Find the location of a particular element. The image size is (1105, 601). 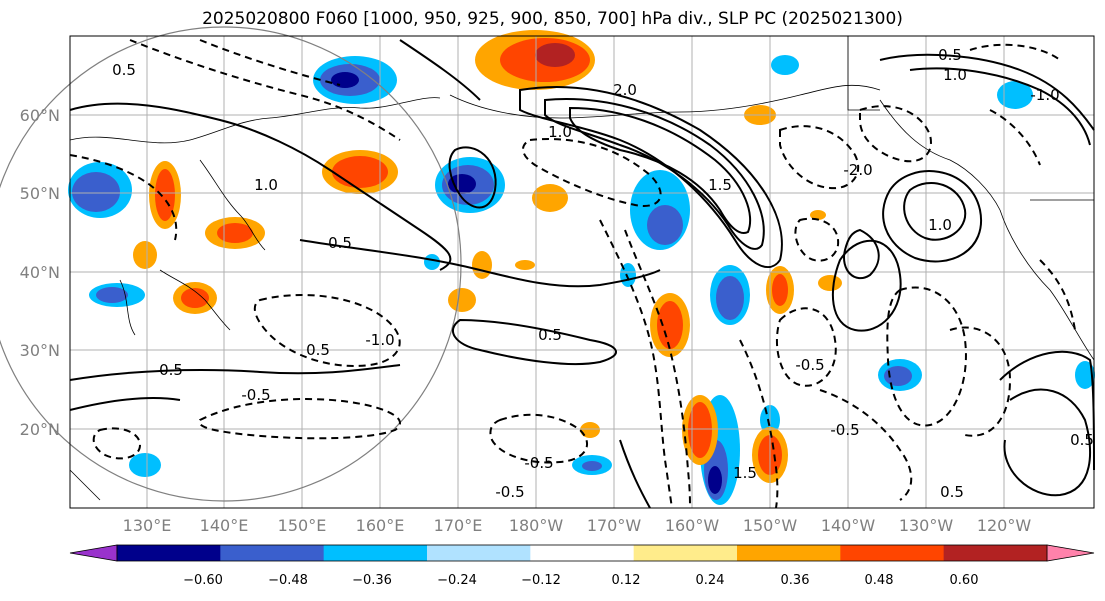

lat-label: 40°N is located at coordinates (40, 272).